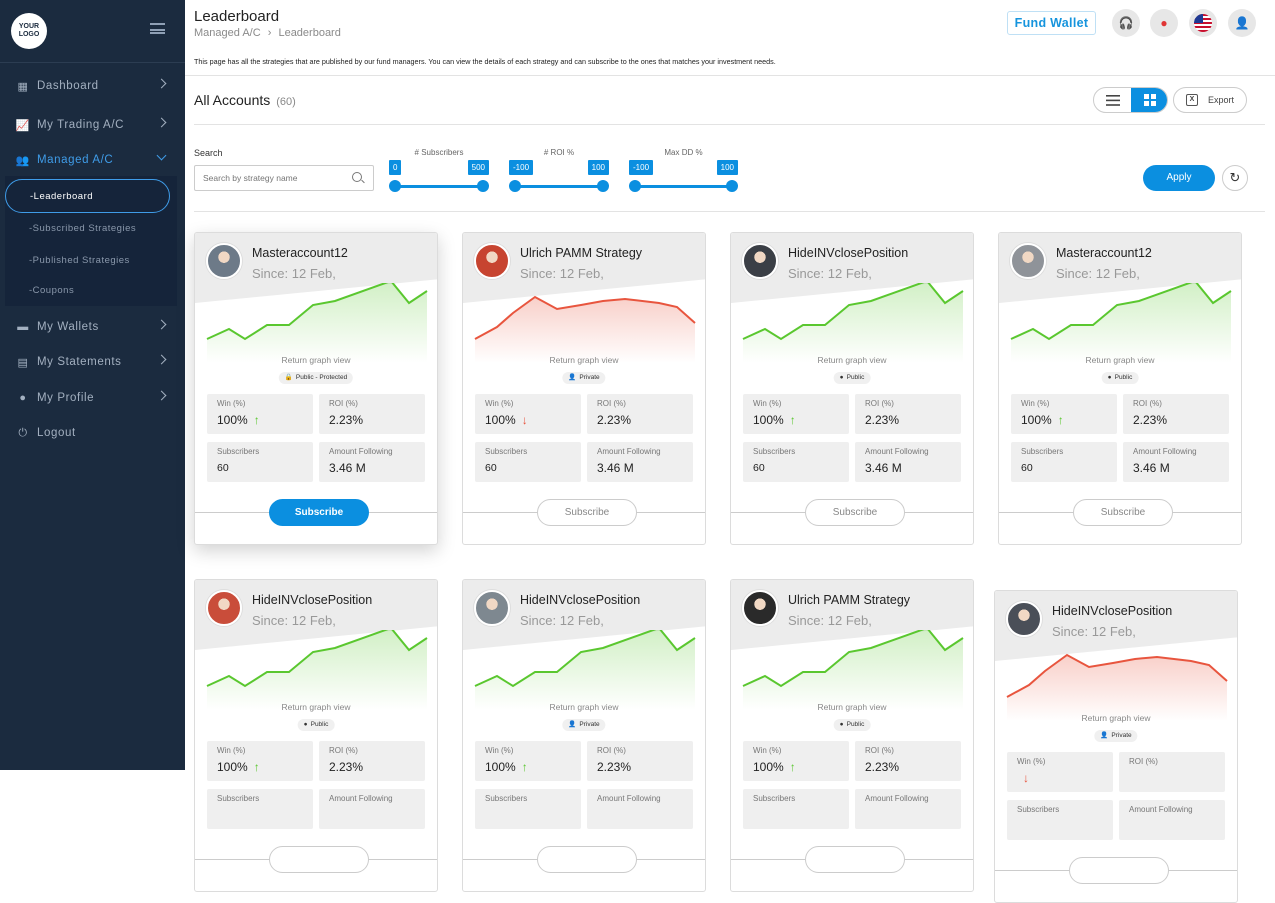 The width and height of the screenshot is (1275, 903). I want to click on user-avatar-icon: 👤, so click(1242, 23).